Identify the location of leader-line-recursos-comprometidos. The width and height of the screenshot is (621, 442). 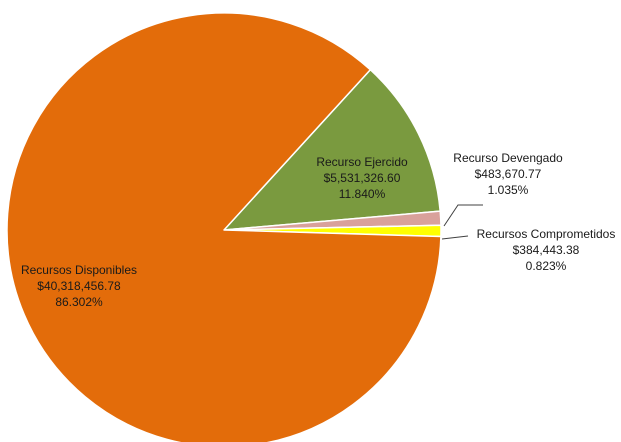
(455, 237).